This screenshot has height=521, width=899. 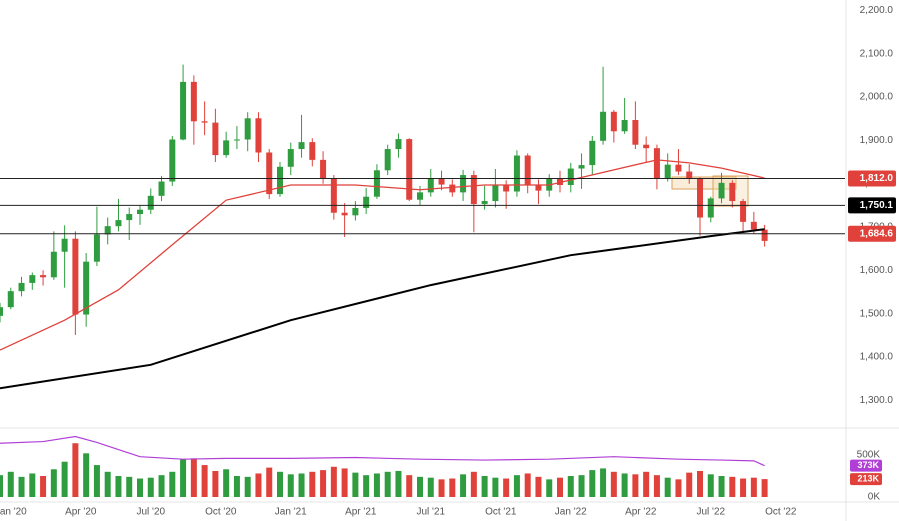 What do you see at coordinates (877, 10) in the screenshot?
I see `y-tick-label: 2,200.0` at bounding box center [877, 10].